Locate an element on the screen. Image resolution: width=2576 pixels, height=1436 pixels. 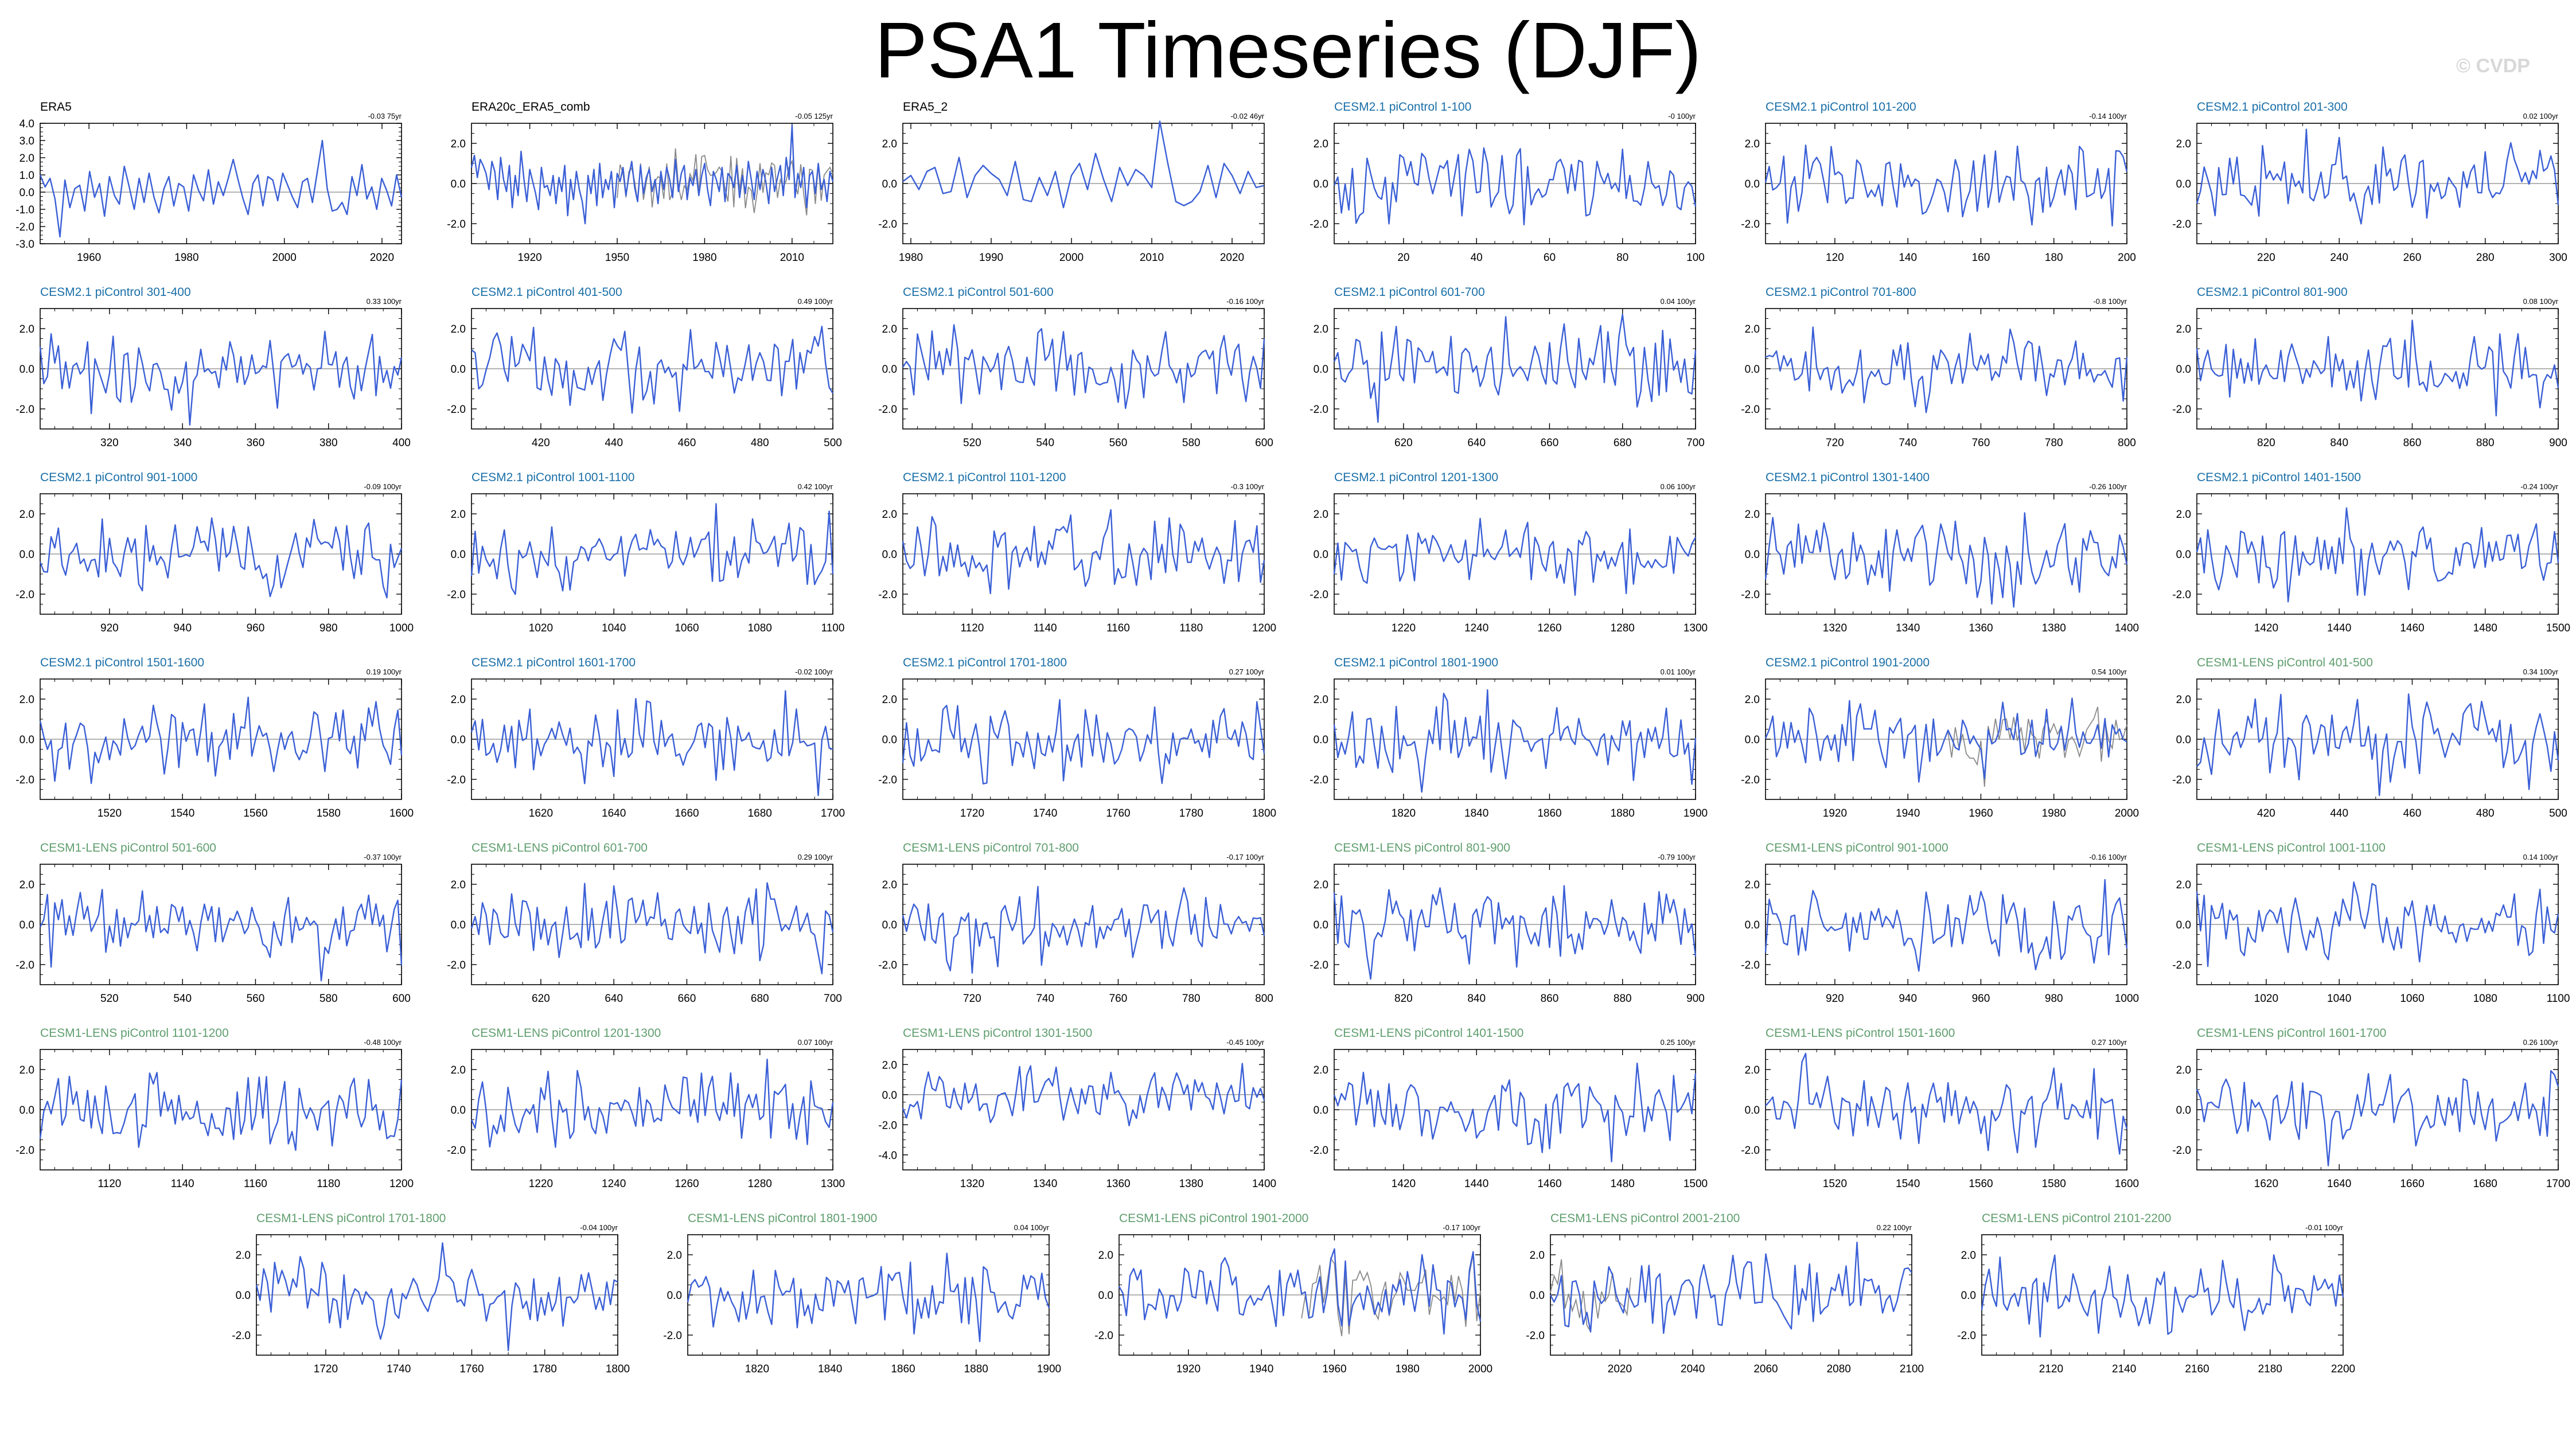
x-tick-label: 440 is located at coordinates (614, 443).